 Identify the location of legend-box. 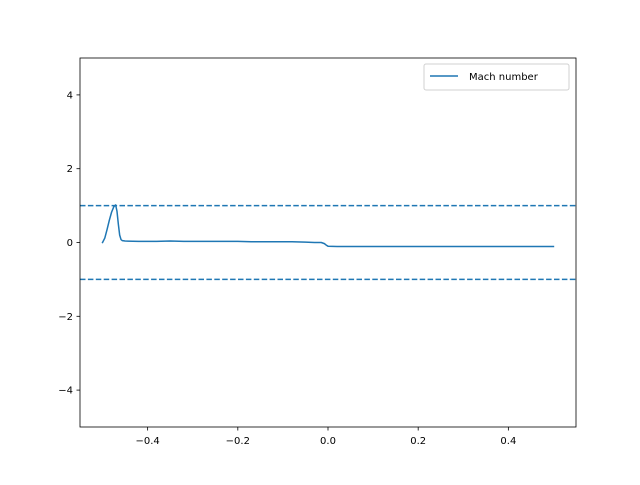
(496, 77).